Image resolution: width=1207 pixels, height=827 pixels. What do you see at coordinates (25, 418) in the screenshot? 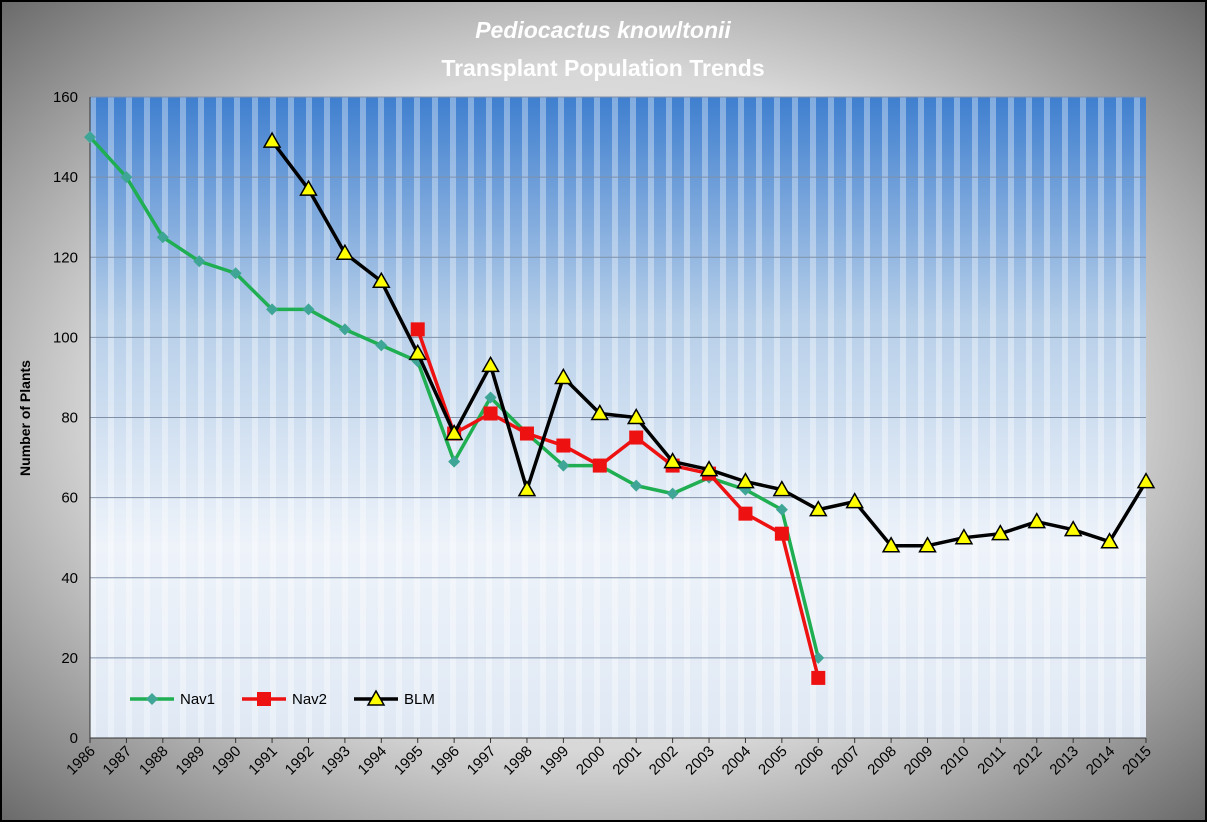
I see `y-axis-label: Number of Plants` at bounding box center [25, 418].